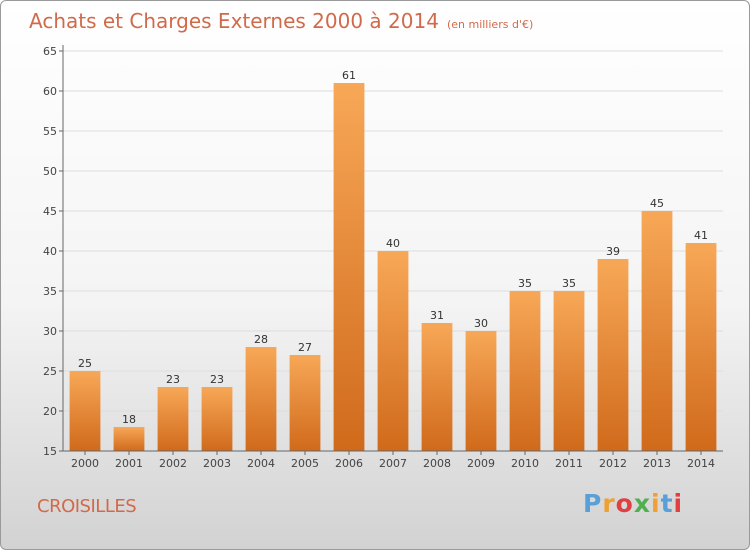 This screenshot has height=550, width=750. What do you see at coordinates (667, 503) in the screenshot?
I see `logo-letter: t` at bounding box center [667, 503].